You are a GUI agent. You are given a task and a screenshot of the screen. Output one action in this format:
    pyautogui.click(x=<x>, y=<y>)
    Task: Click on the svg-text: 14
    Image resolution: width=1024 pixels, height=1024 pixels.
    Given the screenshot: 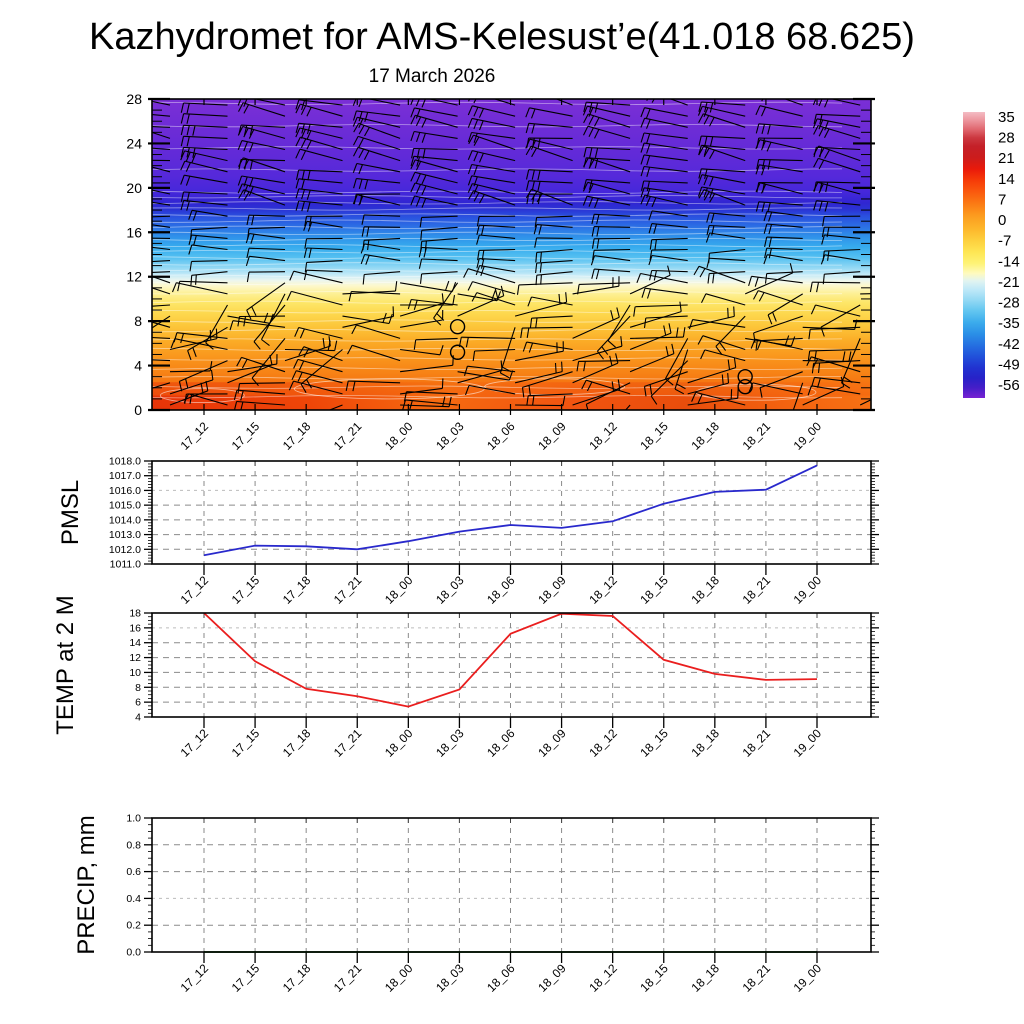 What is the action you would take?
    pyautogui.click(x=135, y=643)
    